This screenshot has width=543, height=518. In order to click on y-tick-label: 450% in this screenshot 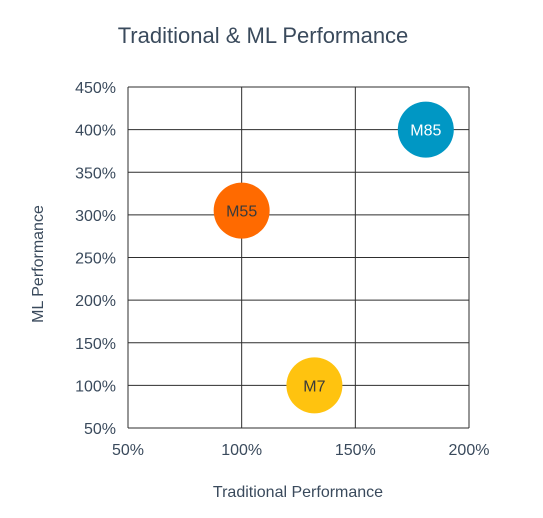, I will do `click(95, 88)`.